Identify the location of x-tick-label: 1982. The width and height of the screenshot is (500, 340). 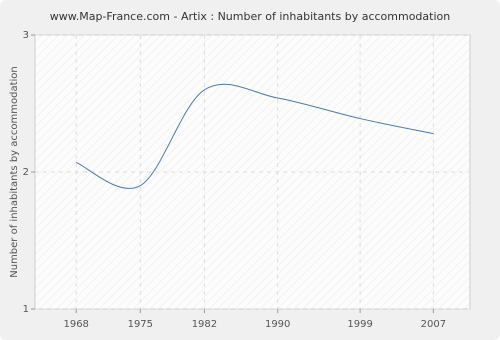
(204, 324).